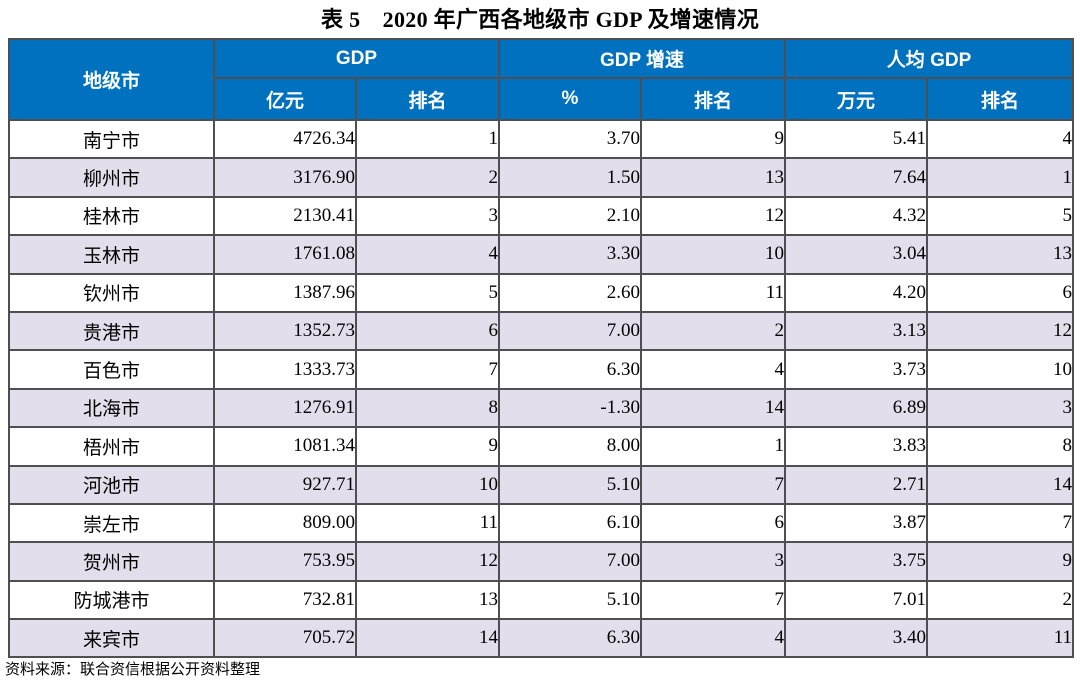  I want to click on table-row: 河池市 927.71 10 5.10 7 2.71 14, so click(541, 484).